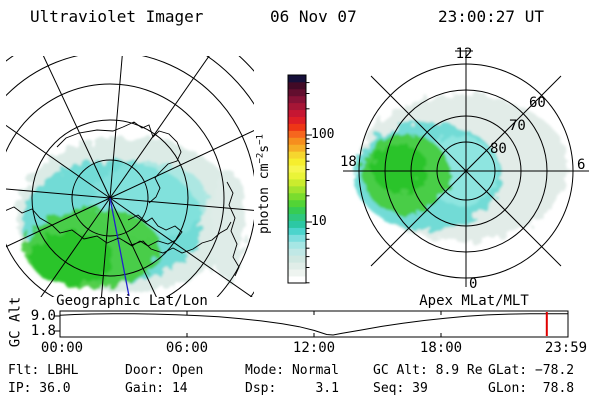 The width and height of the screenshot is (600, 400). I want to click on geographic-plot-caption: Geographic Lat/Lon, so click(132, 301).